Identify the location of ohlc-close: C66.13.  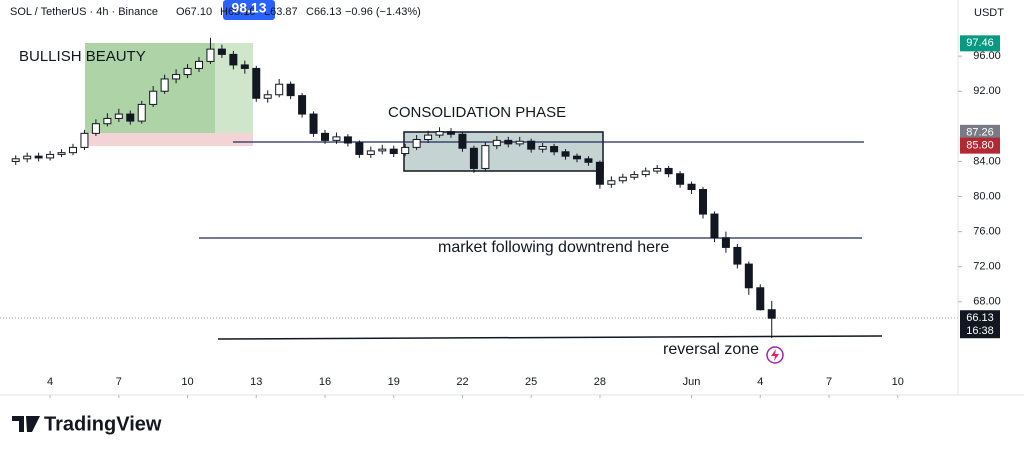
(323, 12).